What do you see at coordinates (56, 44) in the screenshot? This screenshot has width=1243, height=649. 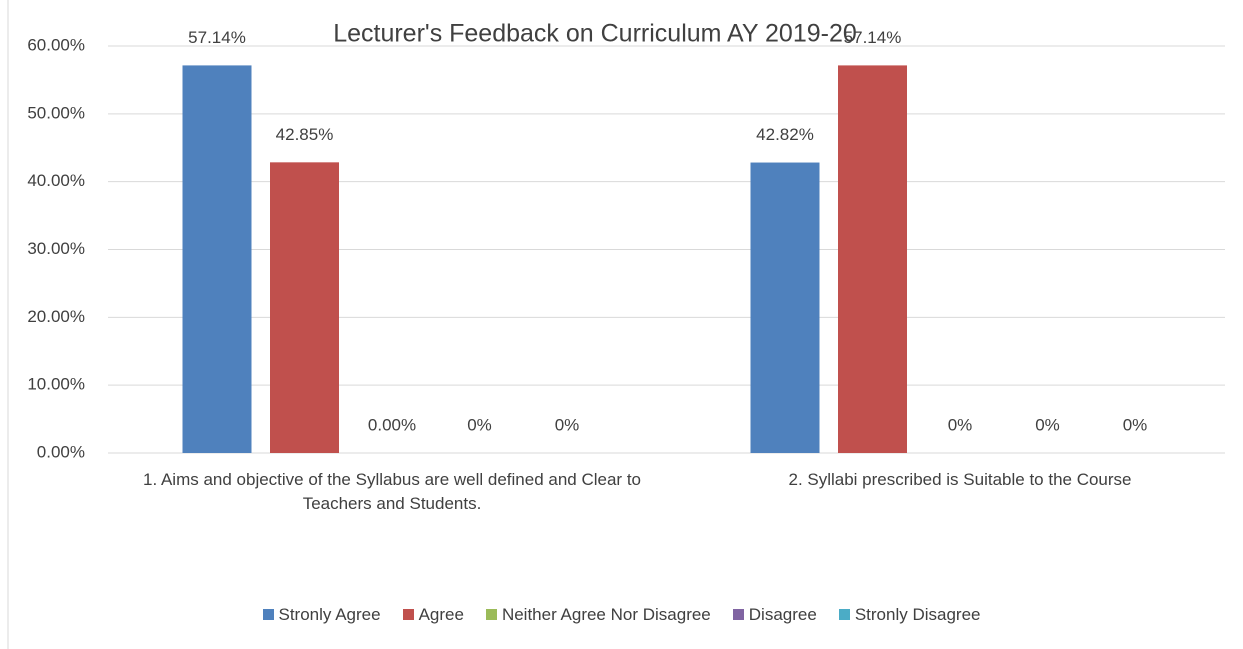 I see `y-tick-label: 60.00%` at bounding box center [56, 44].